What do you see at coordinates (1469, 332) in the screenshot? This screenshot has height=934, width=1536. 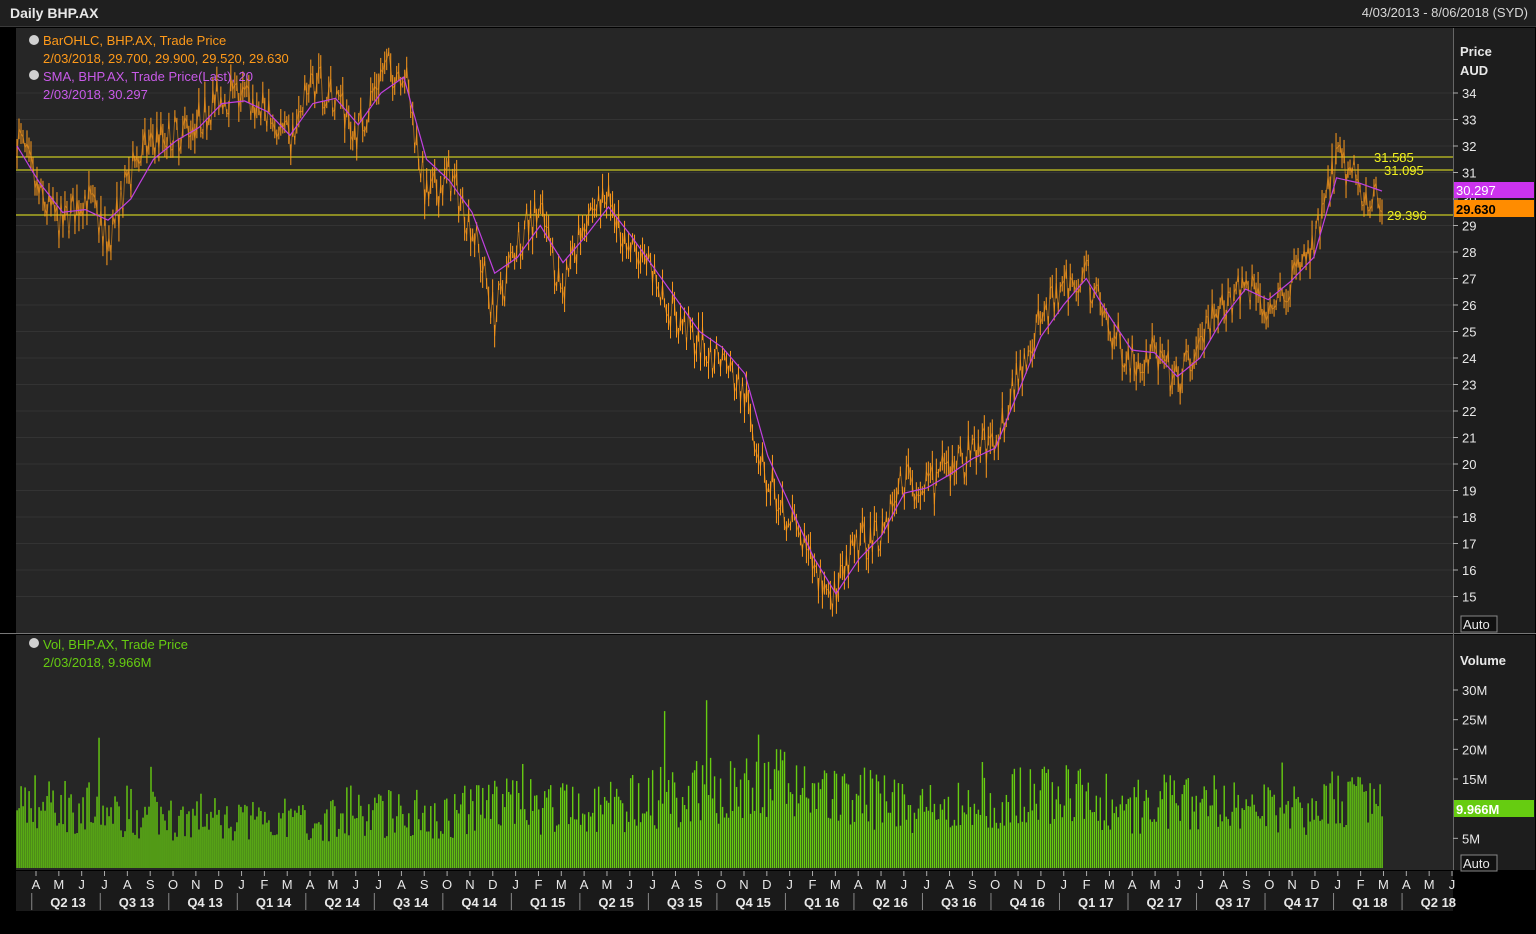 I see `price-tick-label: 25` at bounding box center [1469, 332].